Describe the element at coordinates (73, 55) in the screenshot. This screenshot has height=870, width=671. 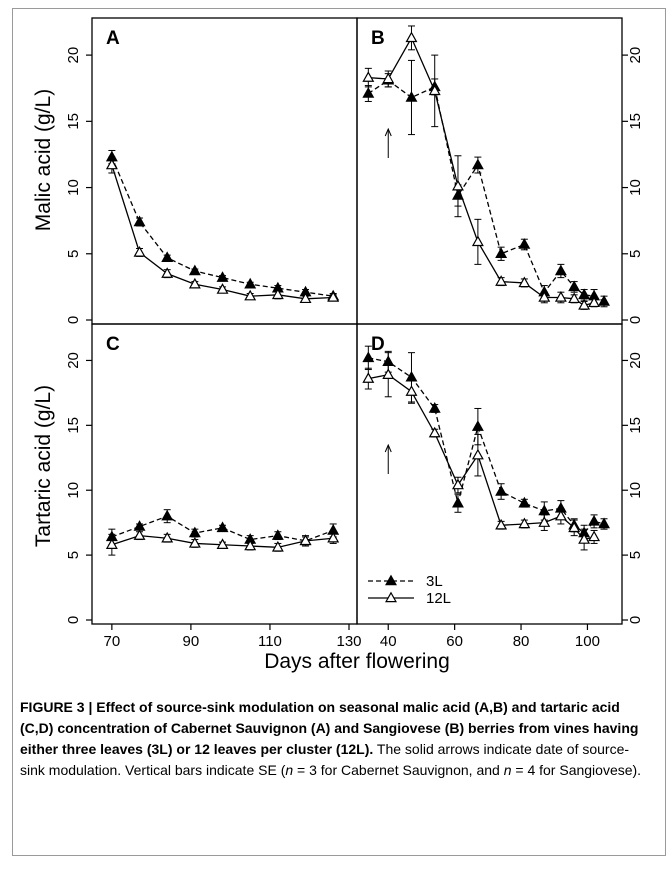
I see `y-tick-label: 20` at that location.